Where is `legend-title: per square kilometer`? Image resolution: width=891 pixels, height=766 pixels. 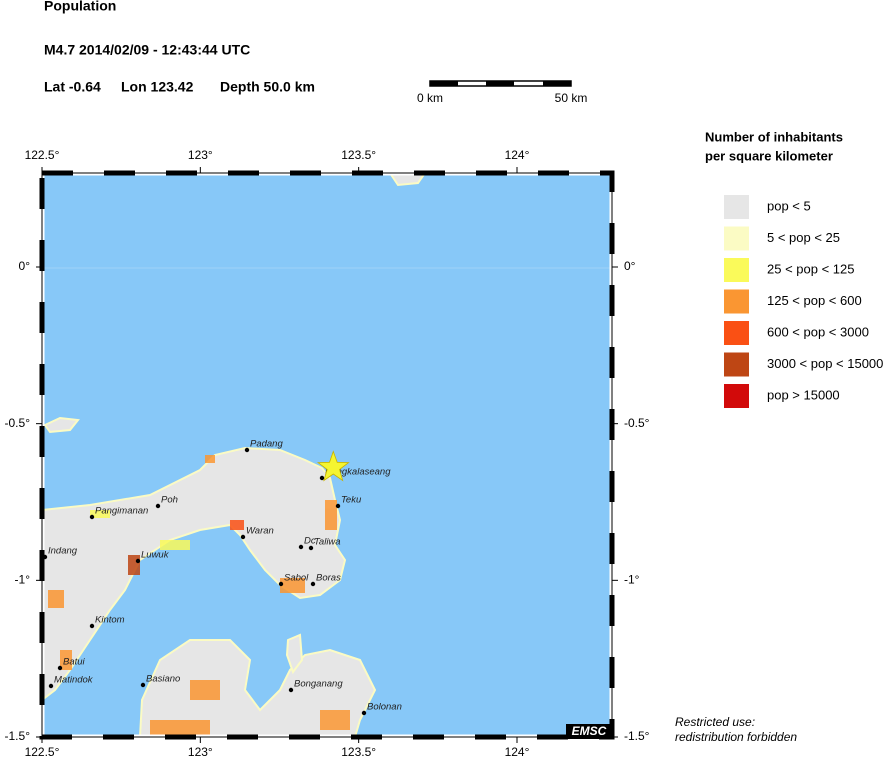 legend-title: per square kilometer is located at coordinates (769, 155).